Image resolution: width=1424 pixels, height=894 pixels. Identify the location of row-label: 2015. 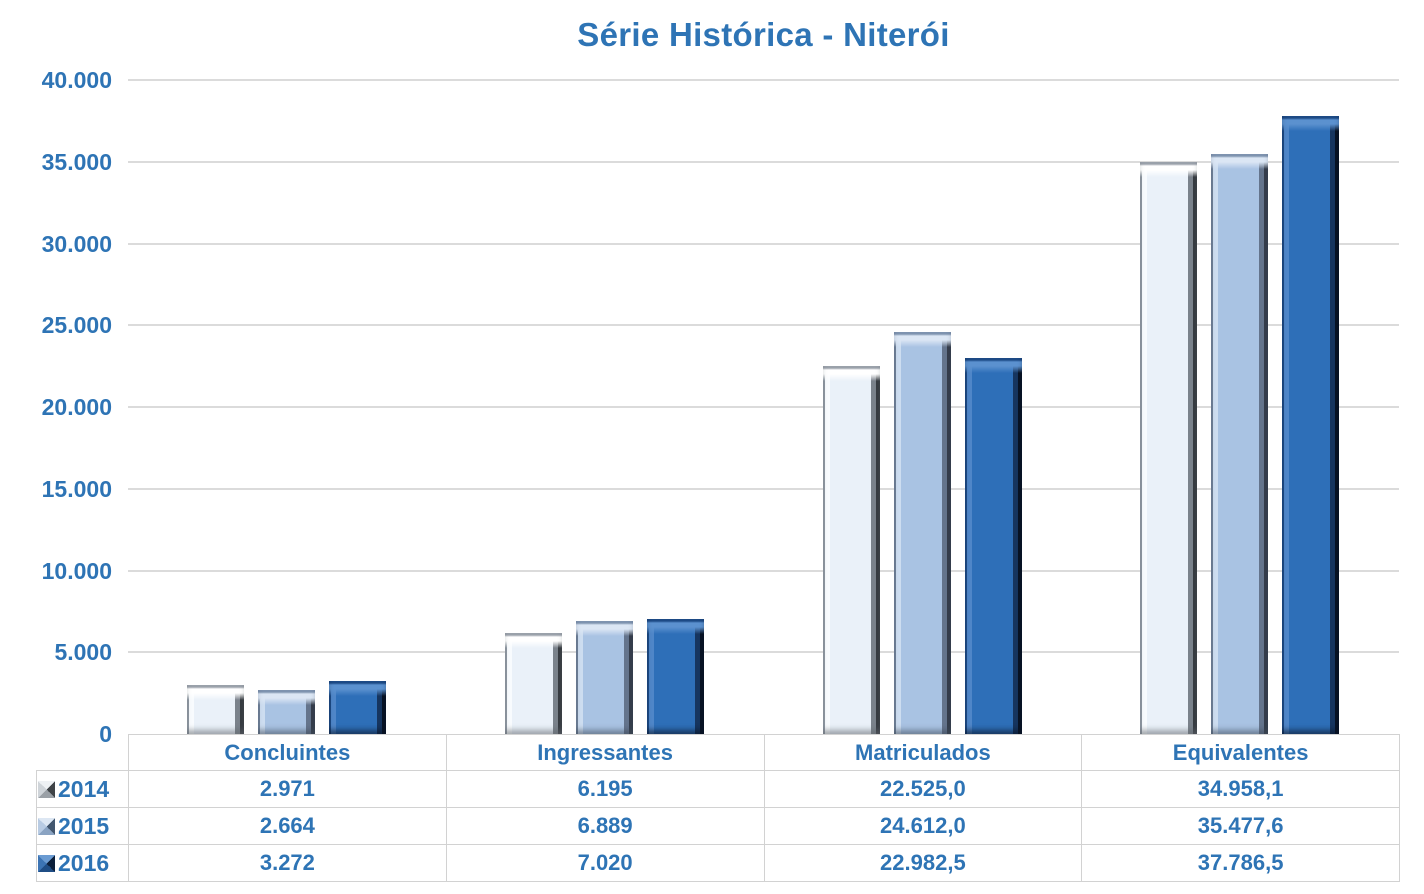
(84, 825).